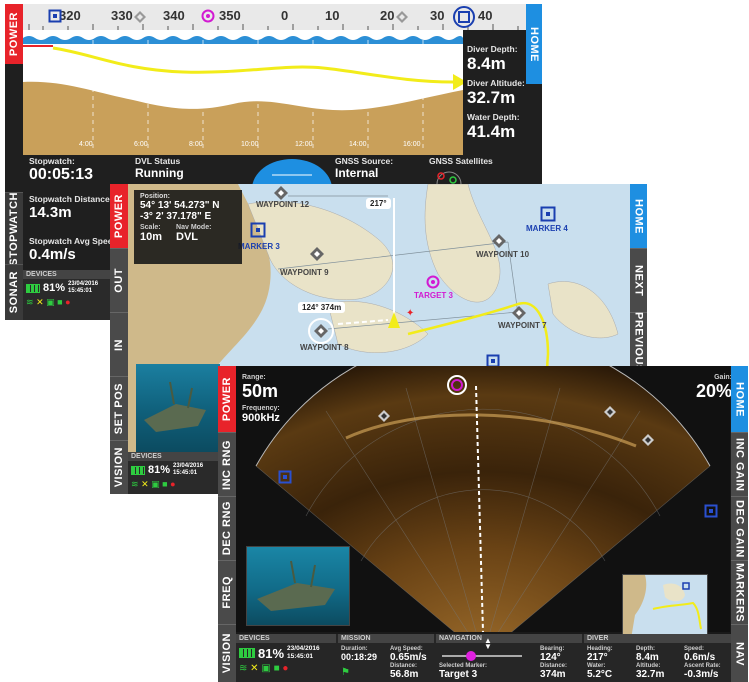 The height and width of the screenshot is (682, 749). What do you see at coordinates (522, 325) in the screenshot?
I see `waypoint-label: WAYPOINT 7` at bounding box center [522, 325].